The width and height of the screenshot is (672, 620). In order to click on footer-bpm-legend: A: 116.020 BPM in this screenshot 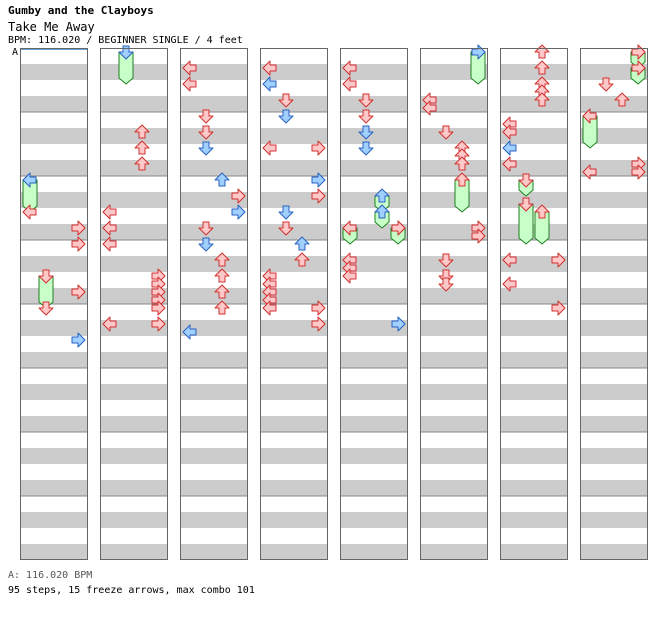, I will do `click(50, 575)`.